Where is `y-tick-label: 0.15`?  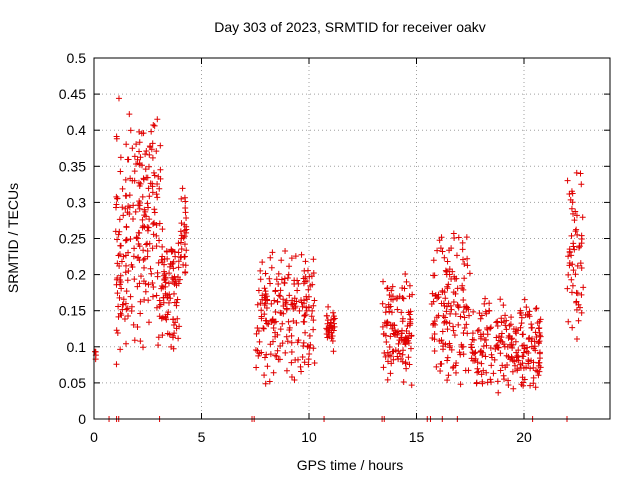 y-tick-label: 0.15 is located at coordinates (72, 311).